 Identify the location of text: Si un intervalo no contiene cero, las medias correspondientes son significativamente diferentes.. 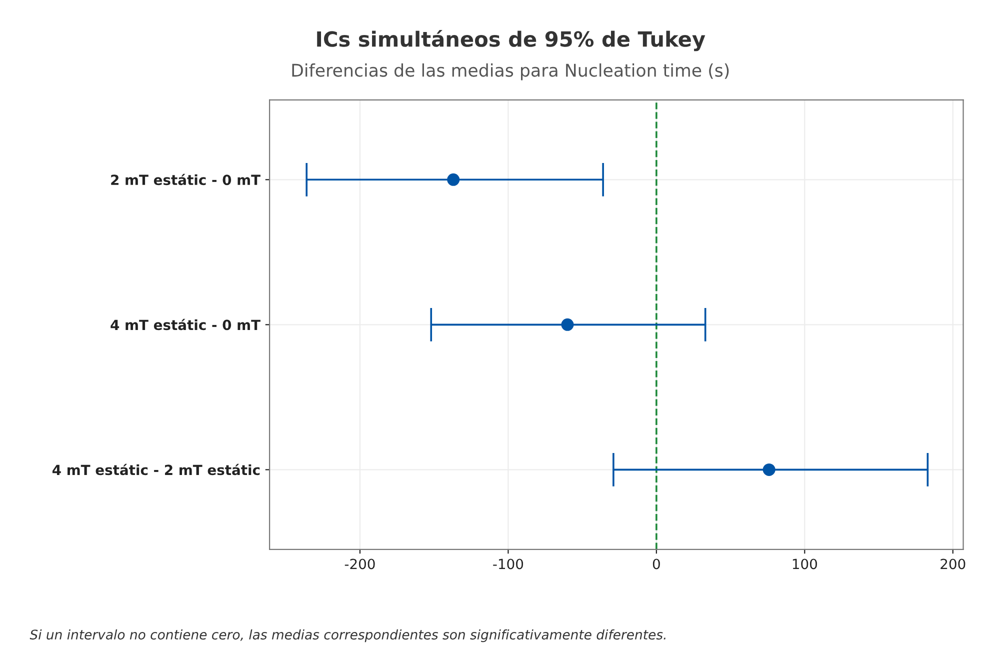
(348, 635).